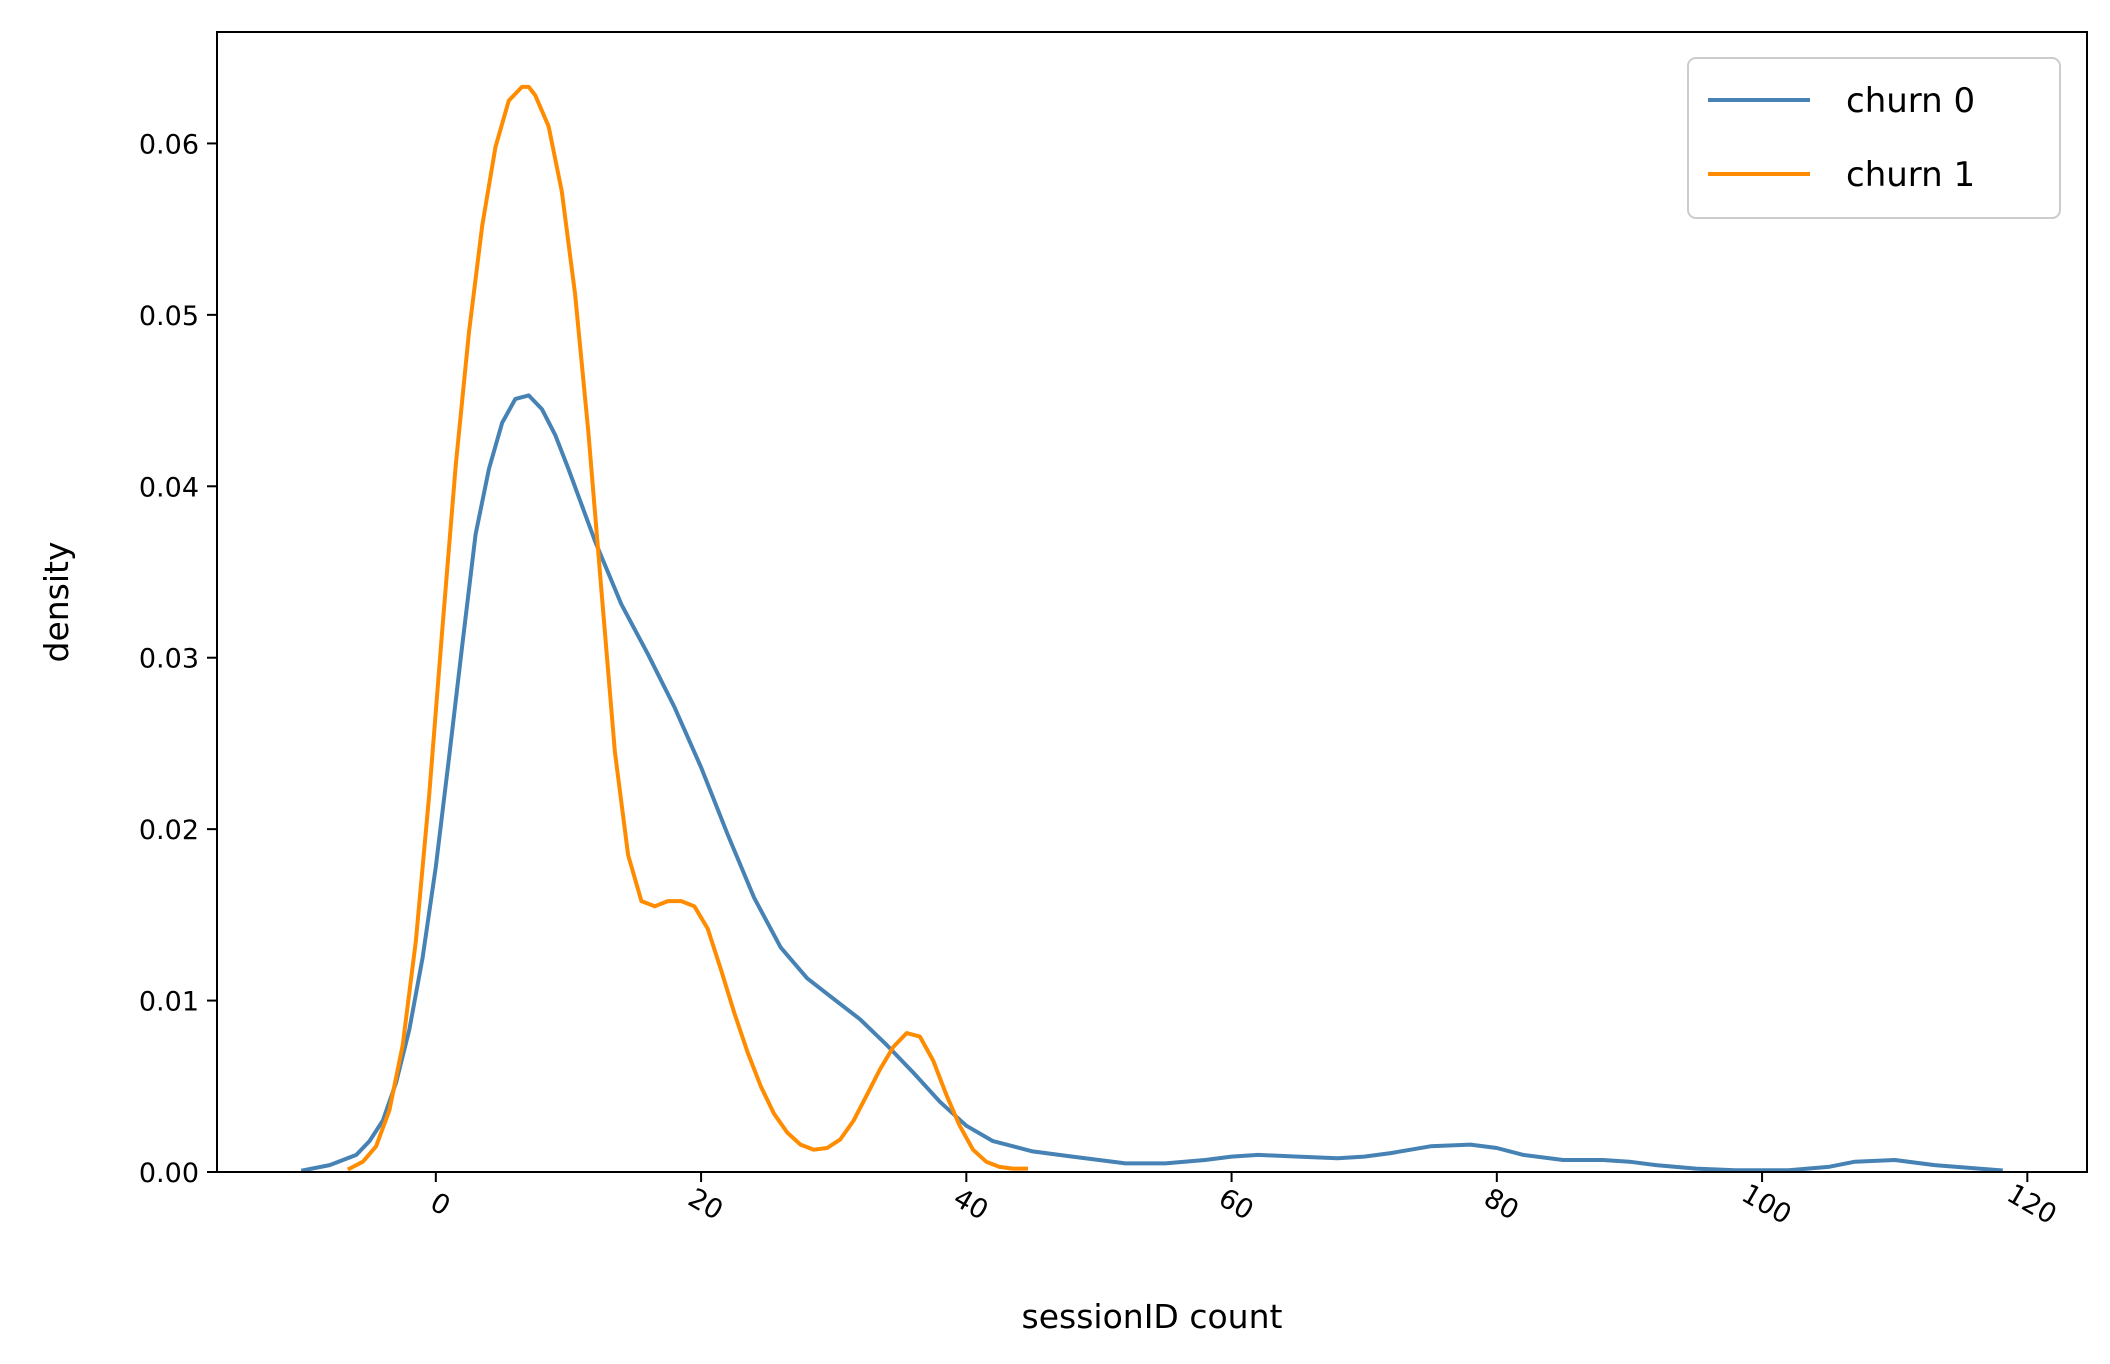 The width and height of the screenshot is (2110, 1364). What do you see at coordinates (1874, 138) in the screenshot?
I see `legend: churn 0 churn 1` at bounding box center [1874, 138].